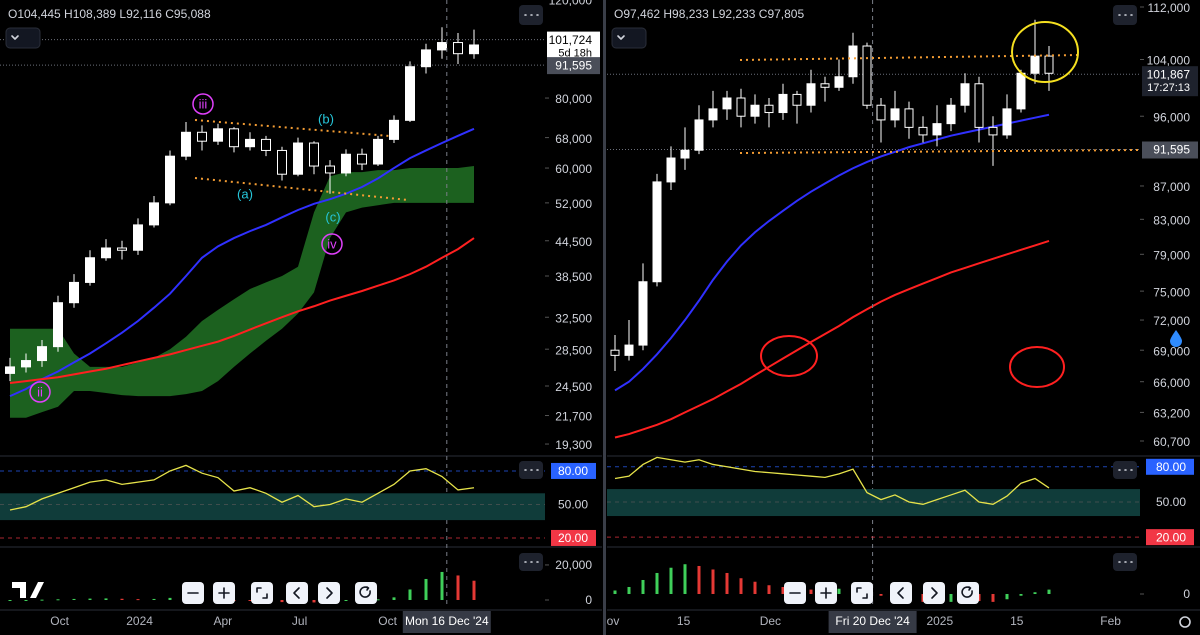 The image size is (1200, 635). What do you see at coordinates (1110, 621) in the screenshot?
I see `x-tick-label: Feb` at bounding box center [1110, 621].